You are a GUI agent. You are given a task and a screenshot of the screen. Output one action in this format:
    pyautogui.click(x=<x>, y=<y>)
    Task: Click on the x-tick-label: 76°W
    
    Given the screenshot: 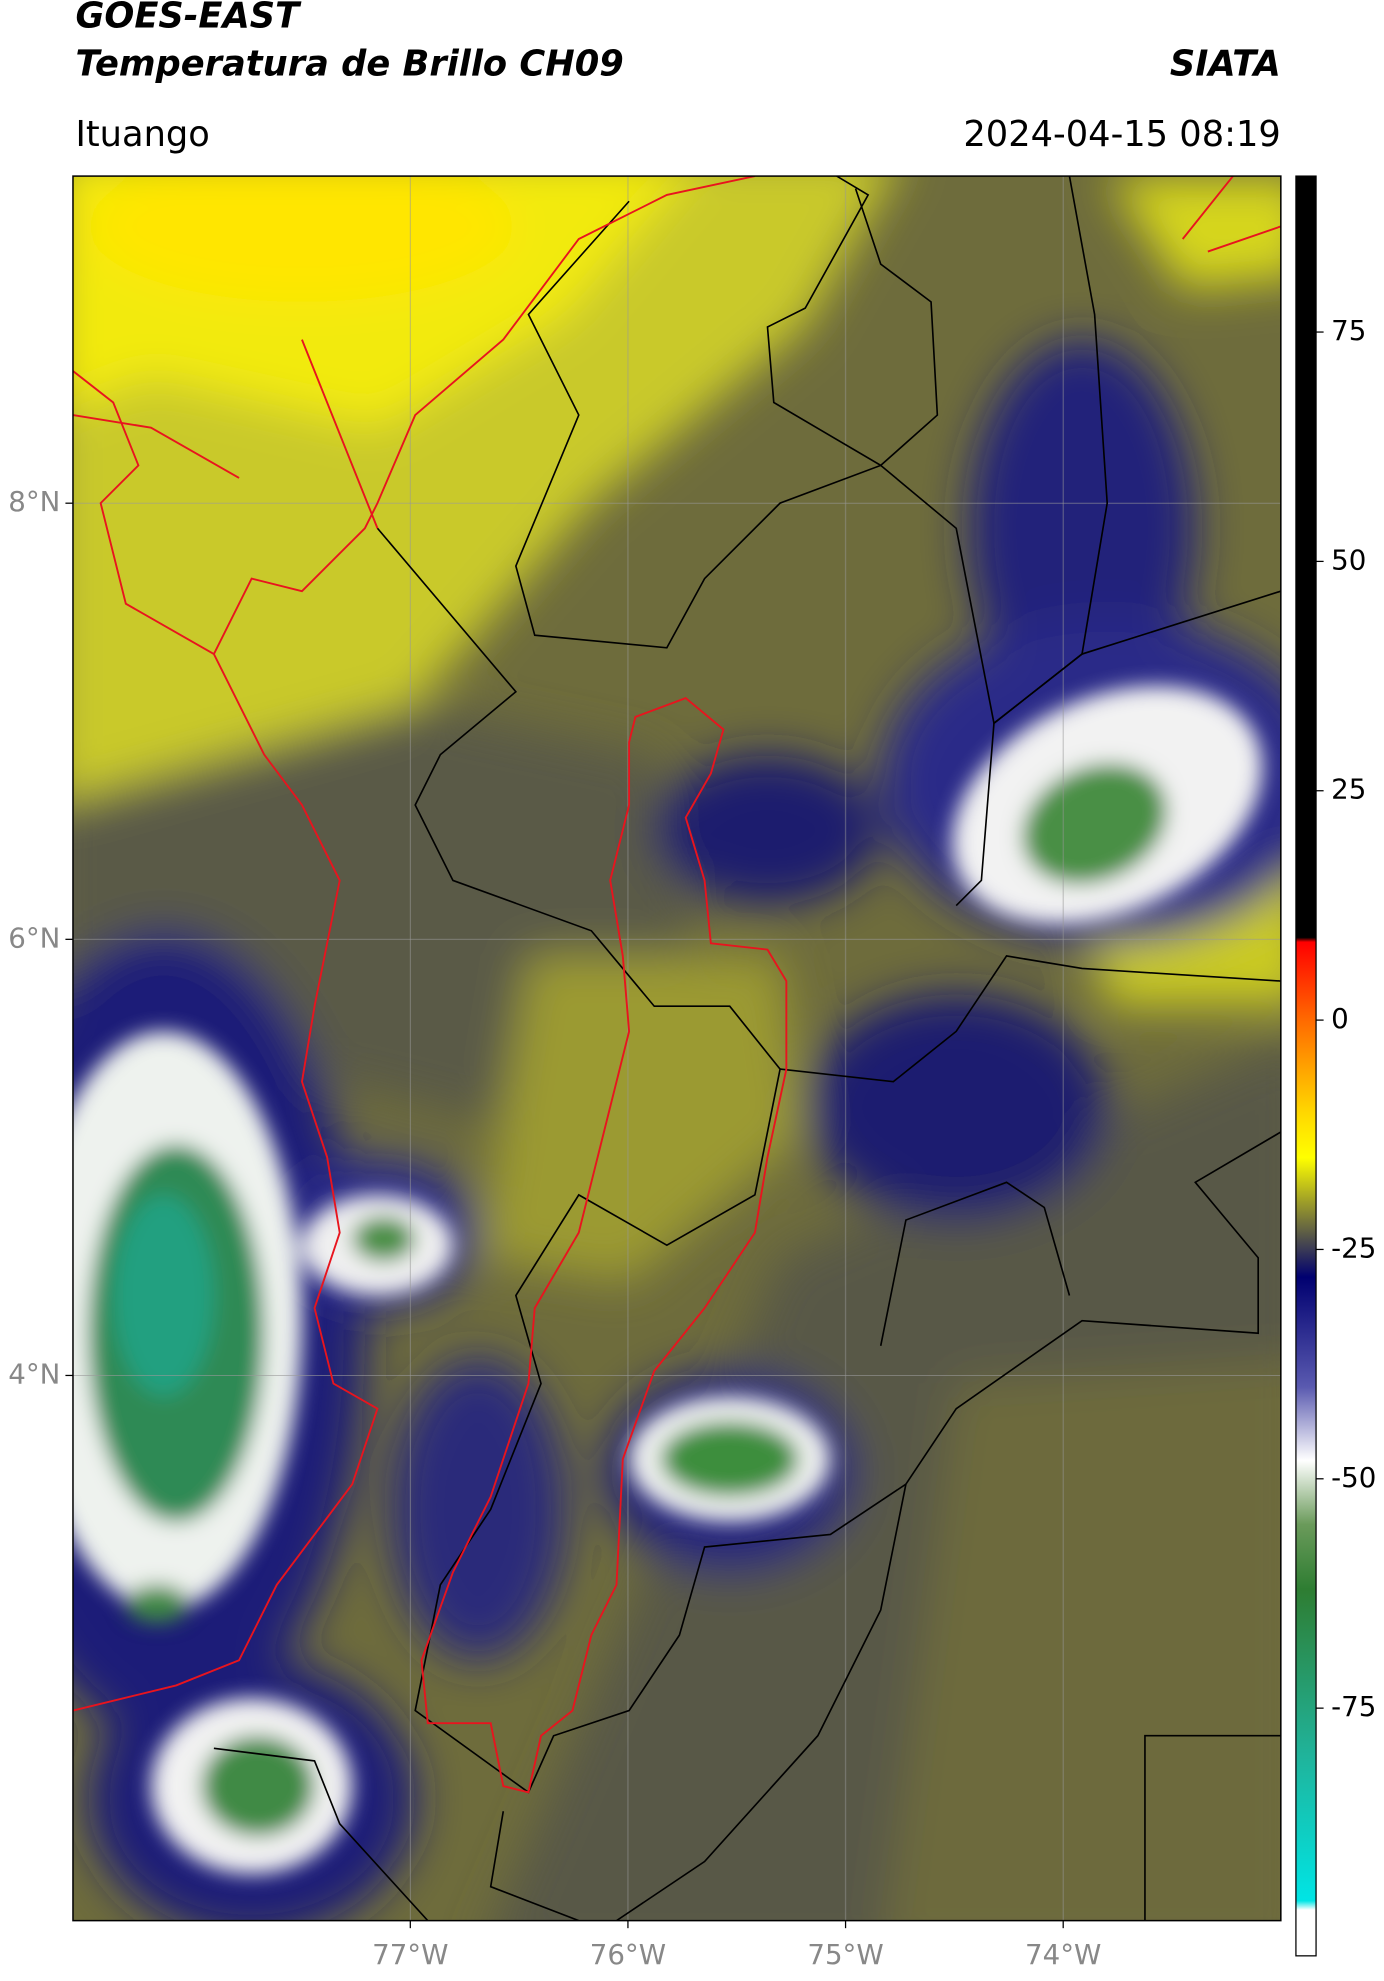 What is the action you would take?
    pyautogui.click(x=628, y=1954)
    